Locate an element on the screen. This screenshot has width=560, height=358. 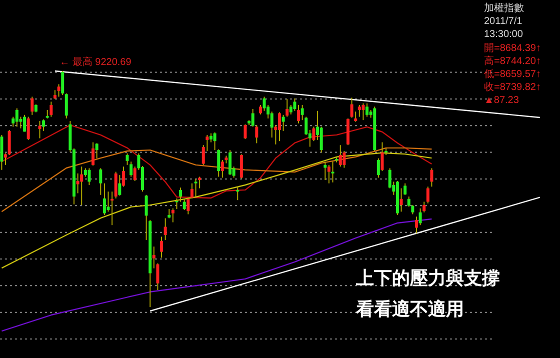
annotation: ← 最高 9220.69 is located at coordinates (96, 62).